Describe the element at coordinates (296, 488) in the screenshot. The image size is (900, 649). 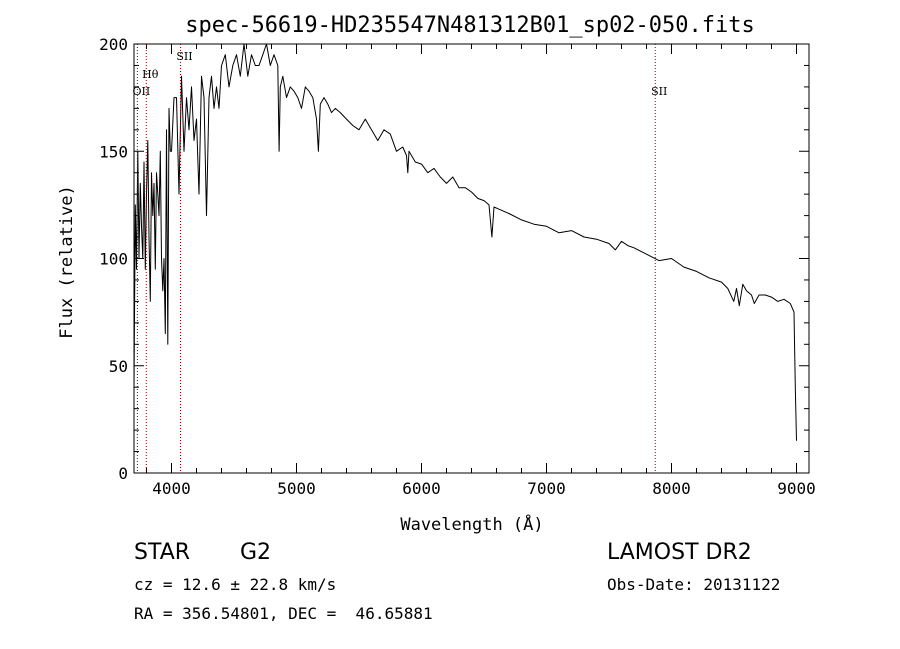
I see `x-tick-label: 5000` at that location.